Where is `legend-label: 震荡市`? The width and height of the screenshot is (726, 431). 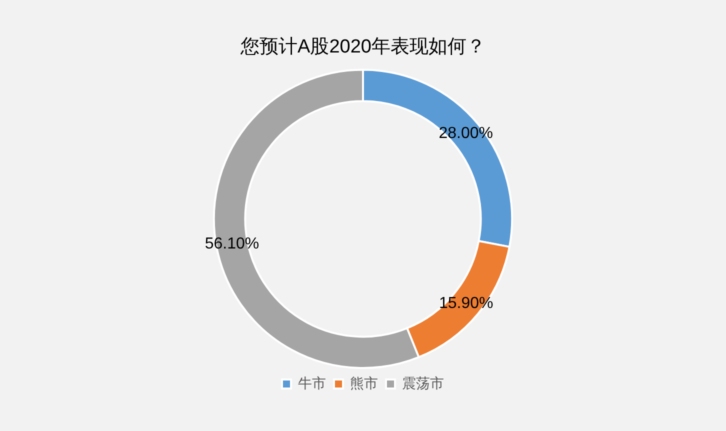 legend-label: 震荡市 is located at coordinates (423, 382).